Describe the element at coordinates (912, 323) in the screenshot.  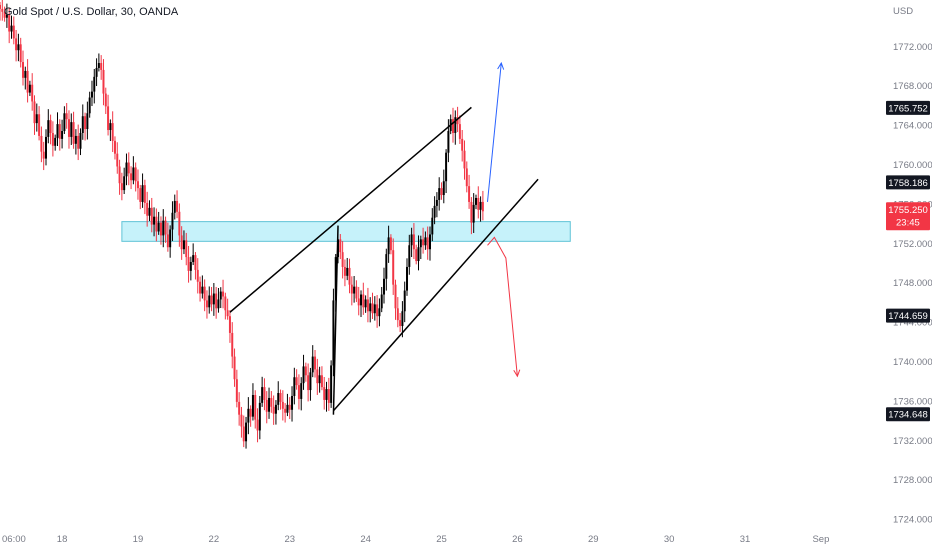
I see `y-tick-label: 1744.000` at that location.